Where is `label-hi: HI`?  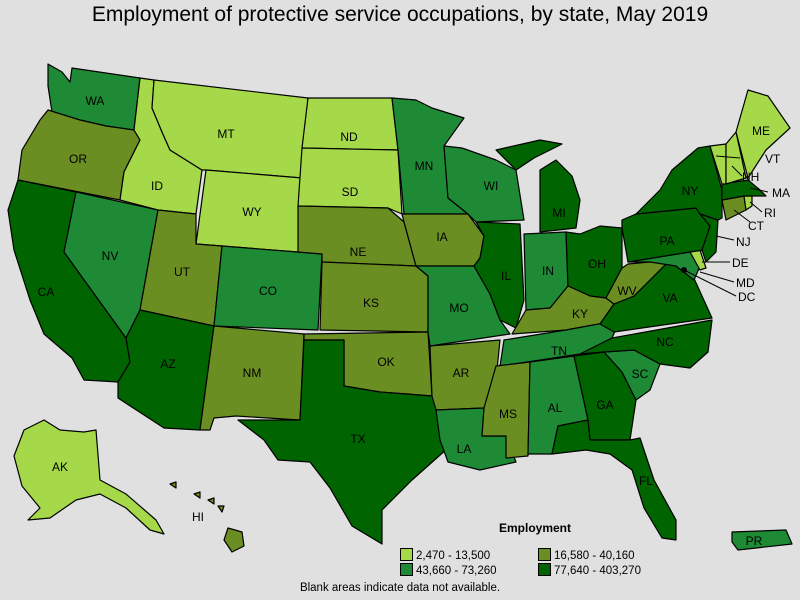 label-hi: HI is located at coordinates (198, 517).